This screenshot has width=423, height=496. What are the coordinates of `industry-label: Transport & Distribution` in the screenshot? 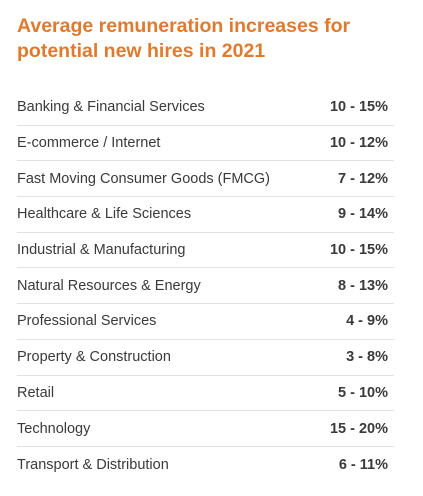 It's located at (93, 464).